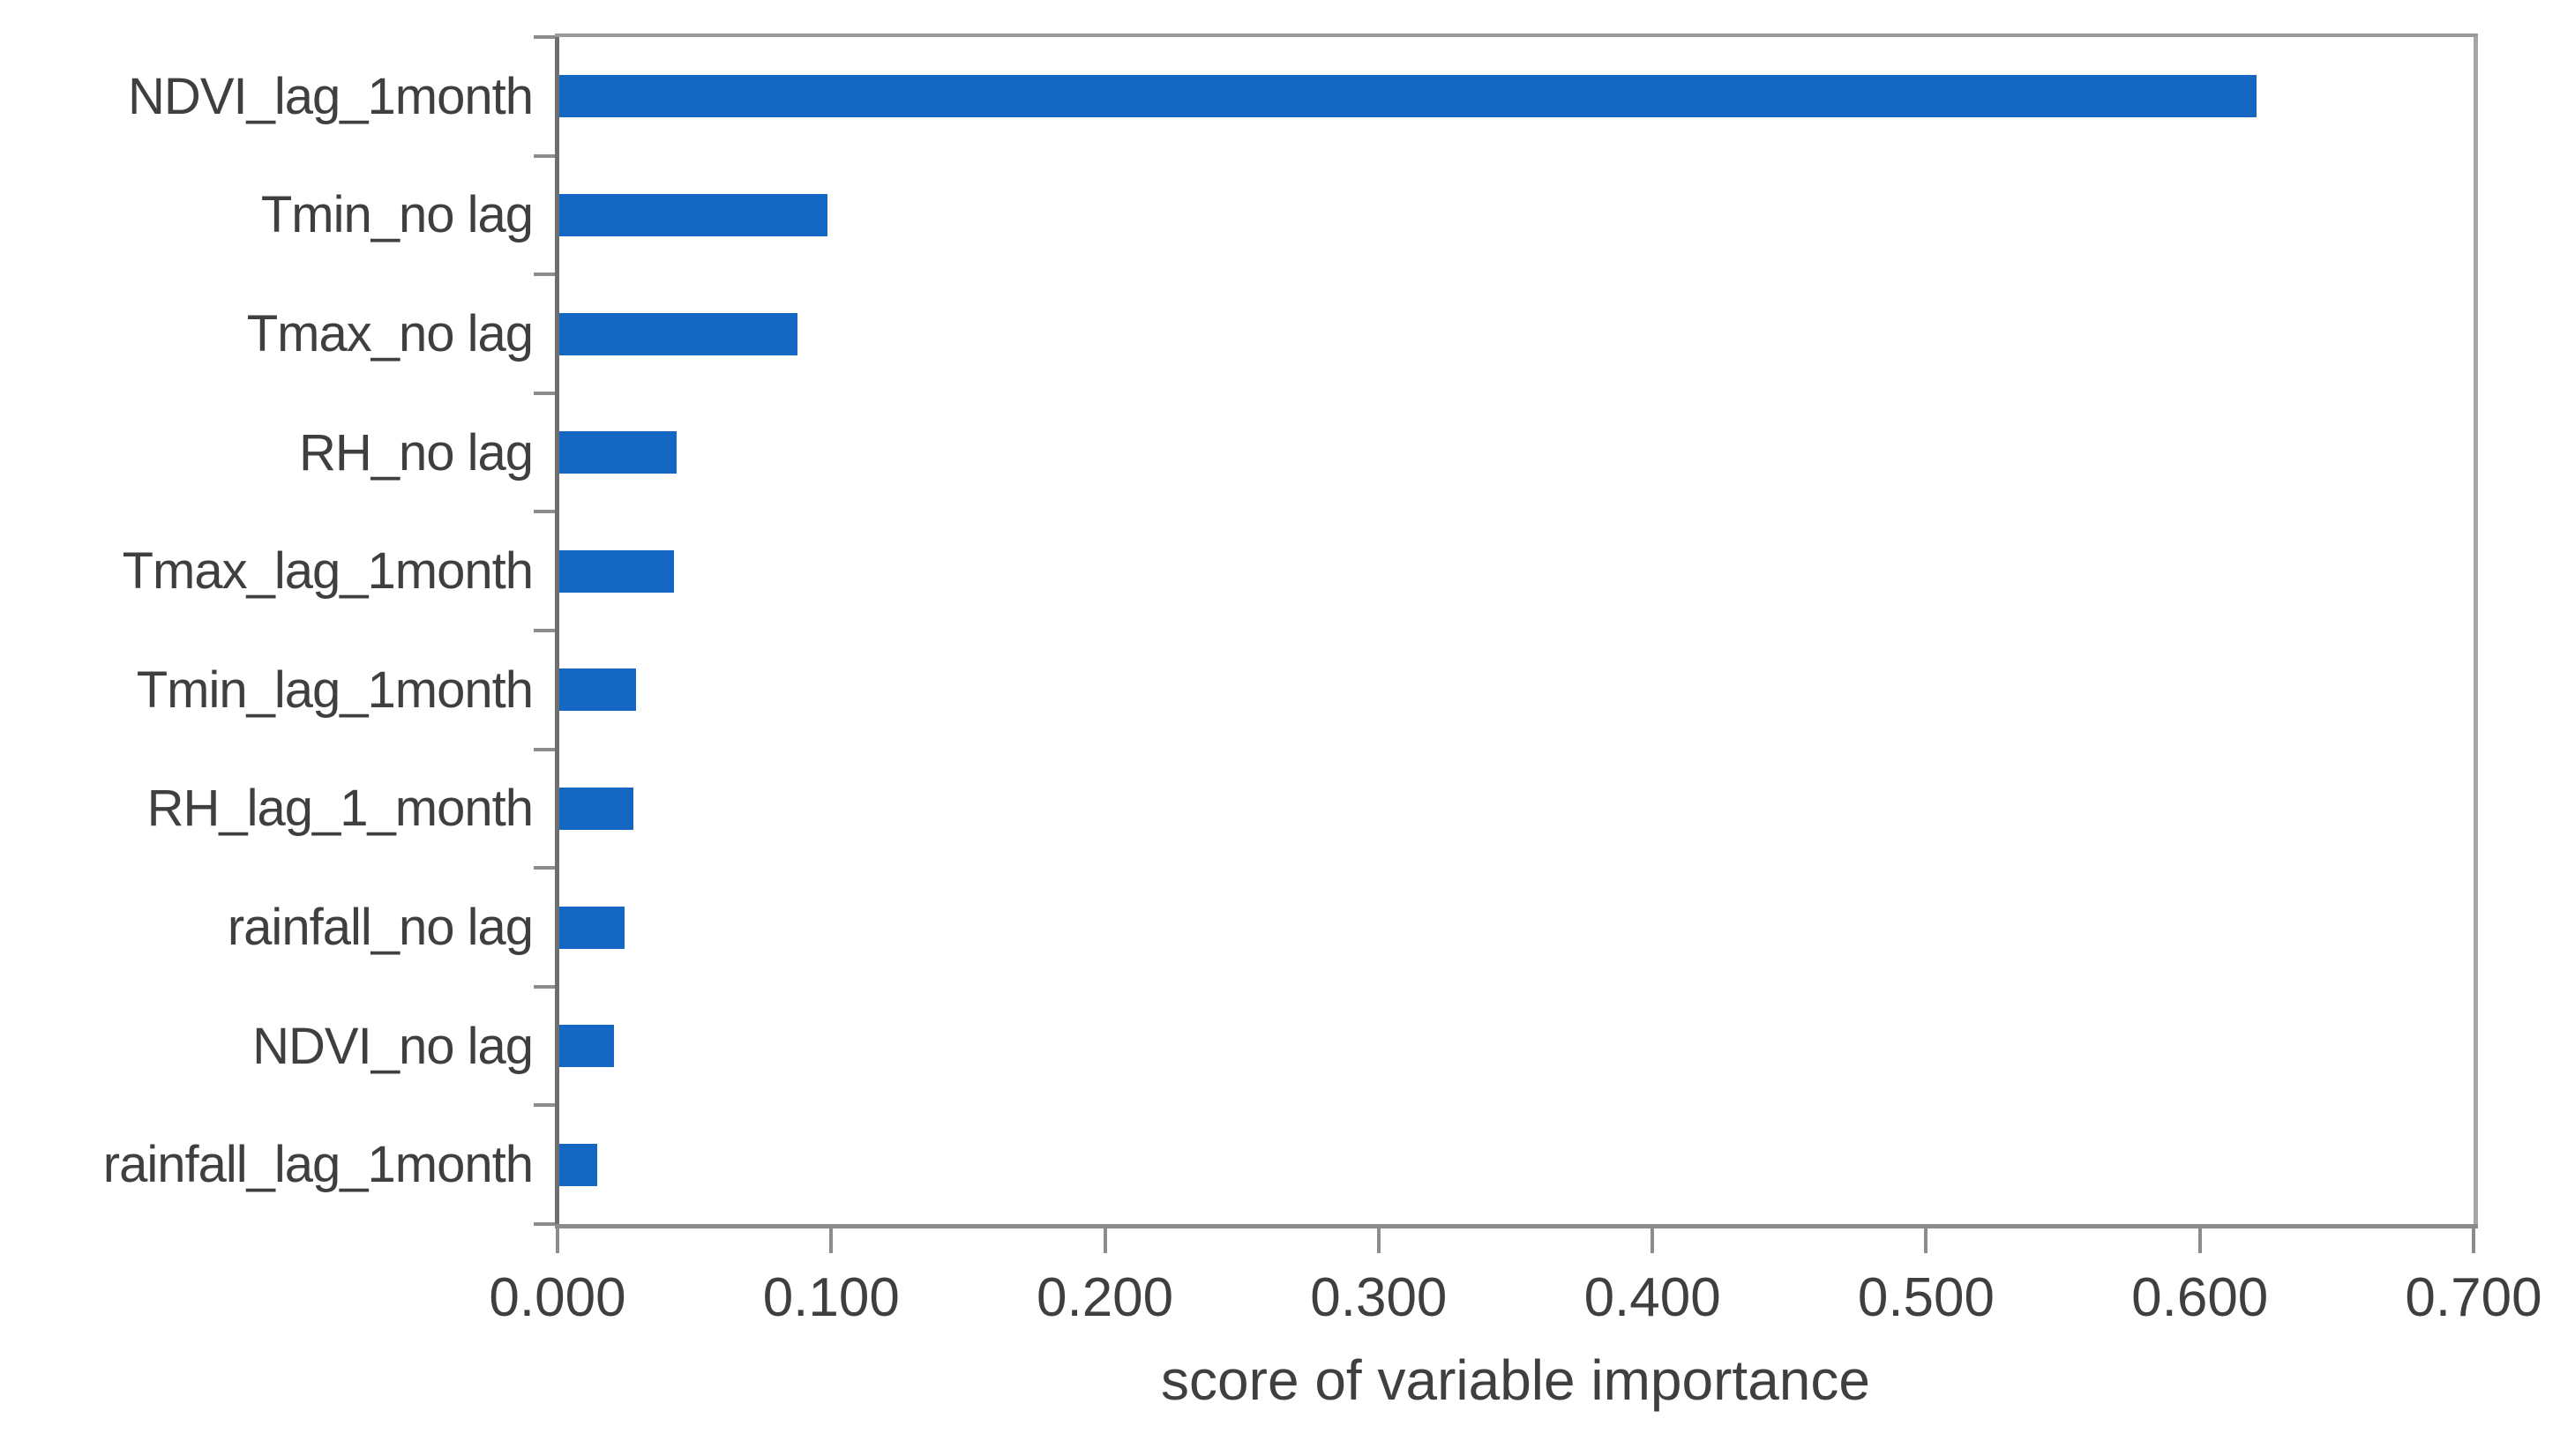 The height and width of the screenshot is (1456, 2560). I want to click on x-axis-title: score of variable importance, so click(1515, 1380).